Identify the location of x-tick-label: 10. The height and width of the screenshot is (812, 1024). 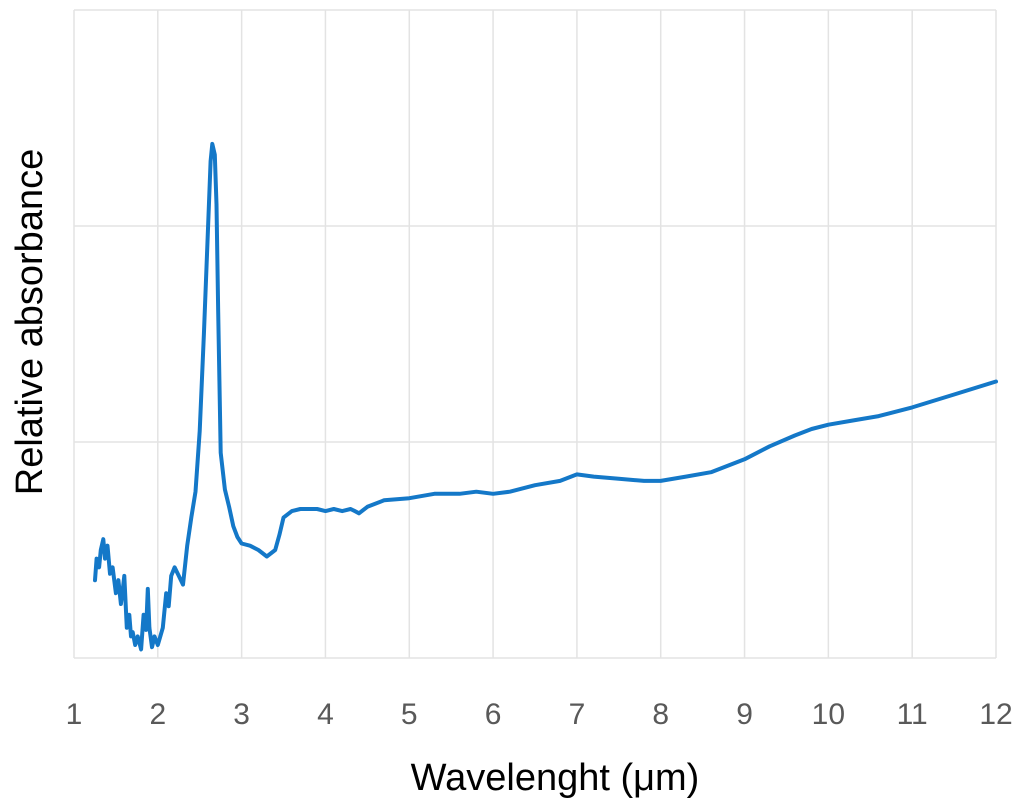
(828, 714).